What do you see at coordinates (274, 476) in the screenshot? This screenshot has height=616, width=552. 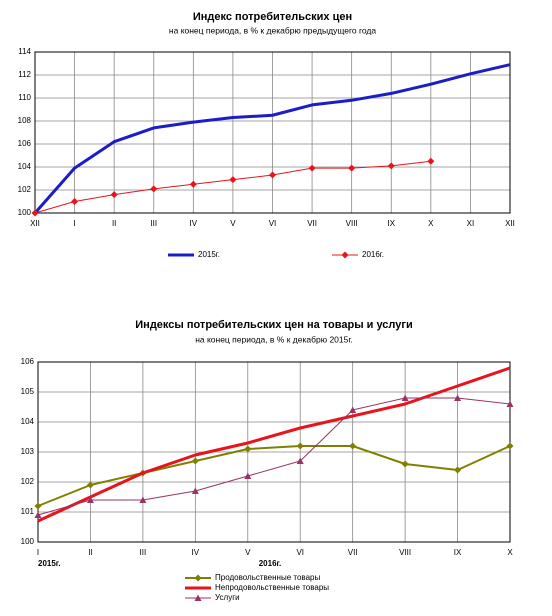 I see `series-line` at bounding box center [274, 476].